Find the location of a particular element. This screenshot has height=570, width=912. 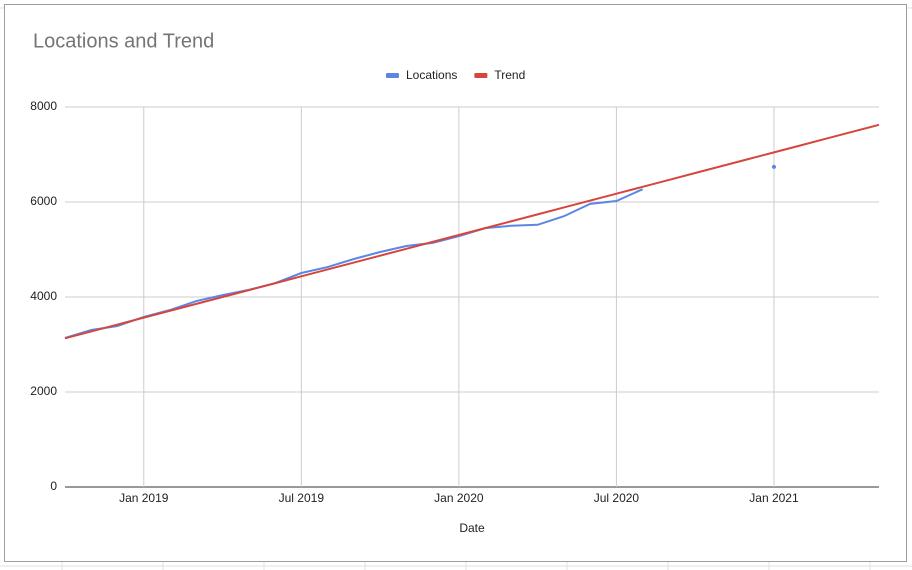

x-tick-label: Jul 2020 is located at coordinates (617, 498).